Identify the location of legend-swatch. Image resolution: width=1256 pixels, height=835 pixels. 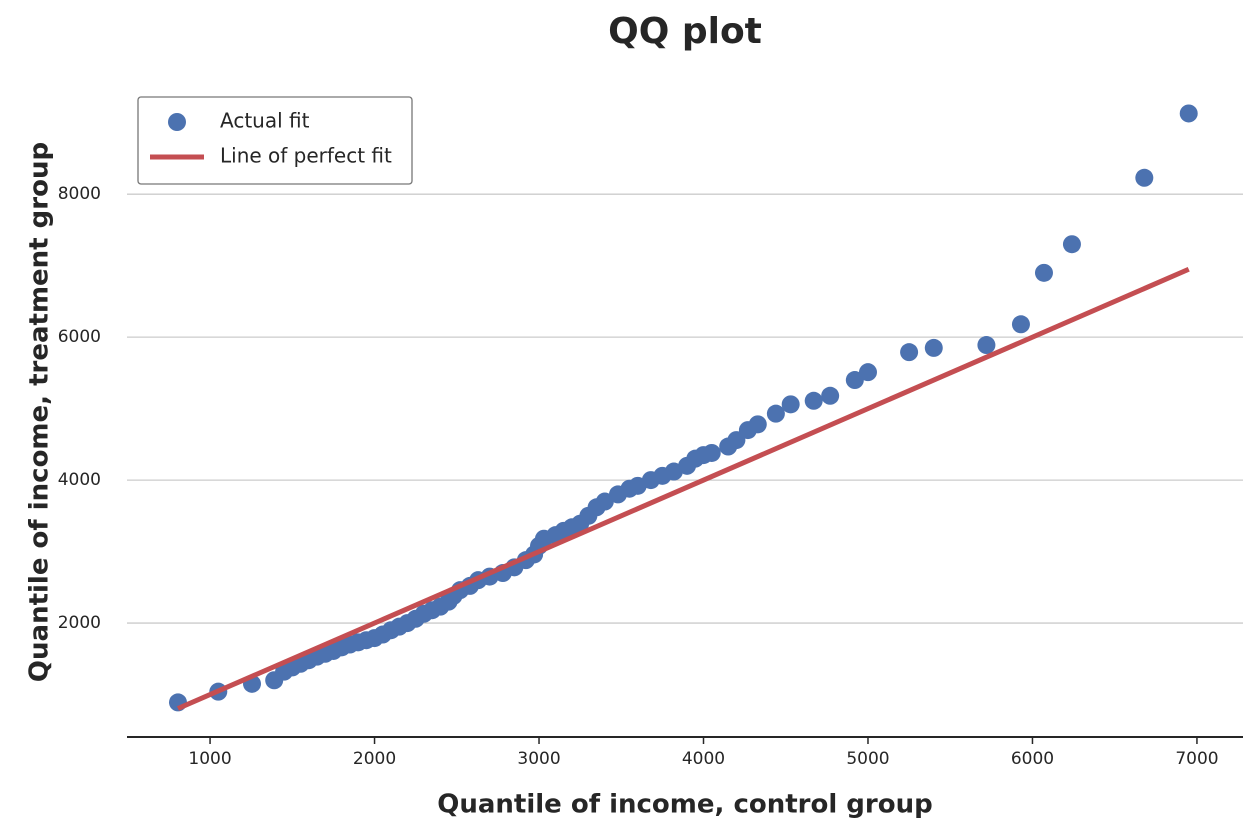
(177, 122).